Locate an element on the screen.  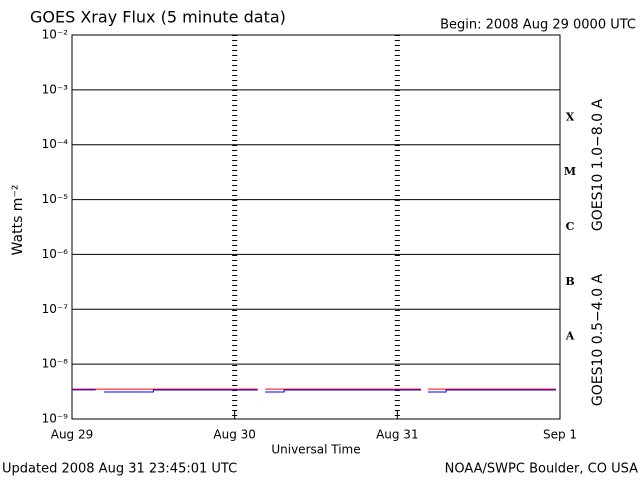
x-tick-label: Aug 31 is located at coordinates (397, 435).